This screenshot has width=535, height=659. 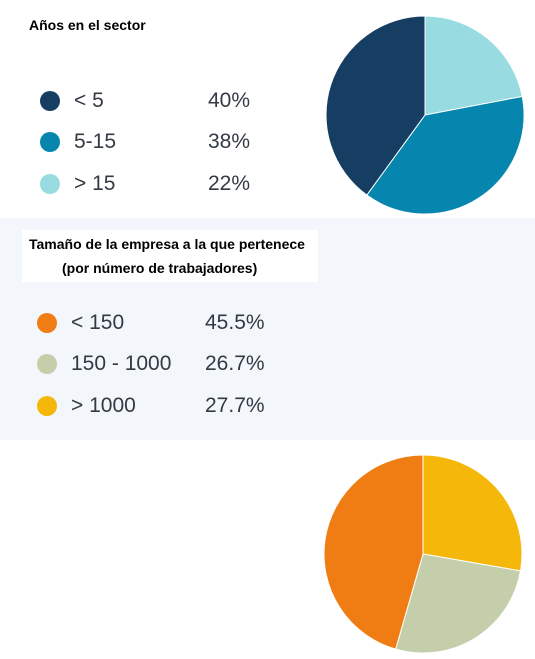 I want to click on pie-chart-company-size, so click(x=423, y=554).